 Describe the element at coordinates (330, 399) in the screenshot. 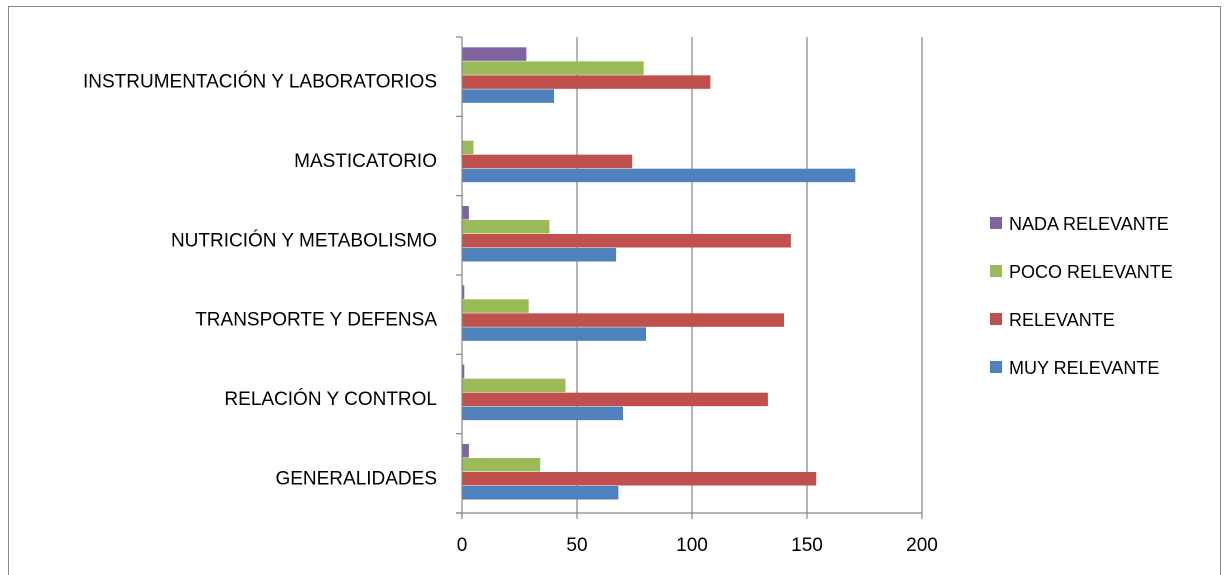

I see `category-label: RELACIÓN Y CONTROL` at that location.